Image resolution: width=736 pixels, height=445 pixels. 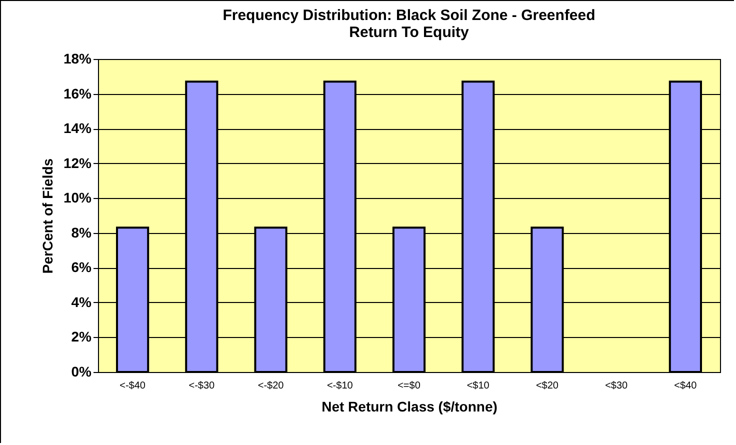 I want to click on y-tick-label: 4%, so click(x=81, y=302).